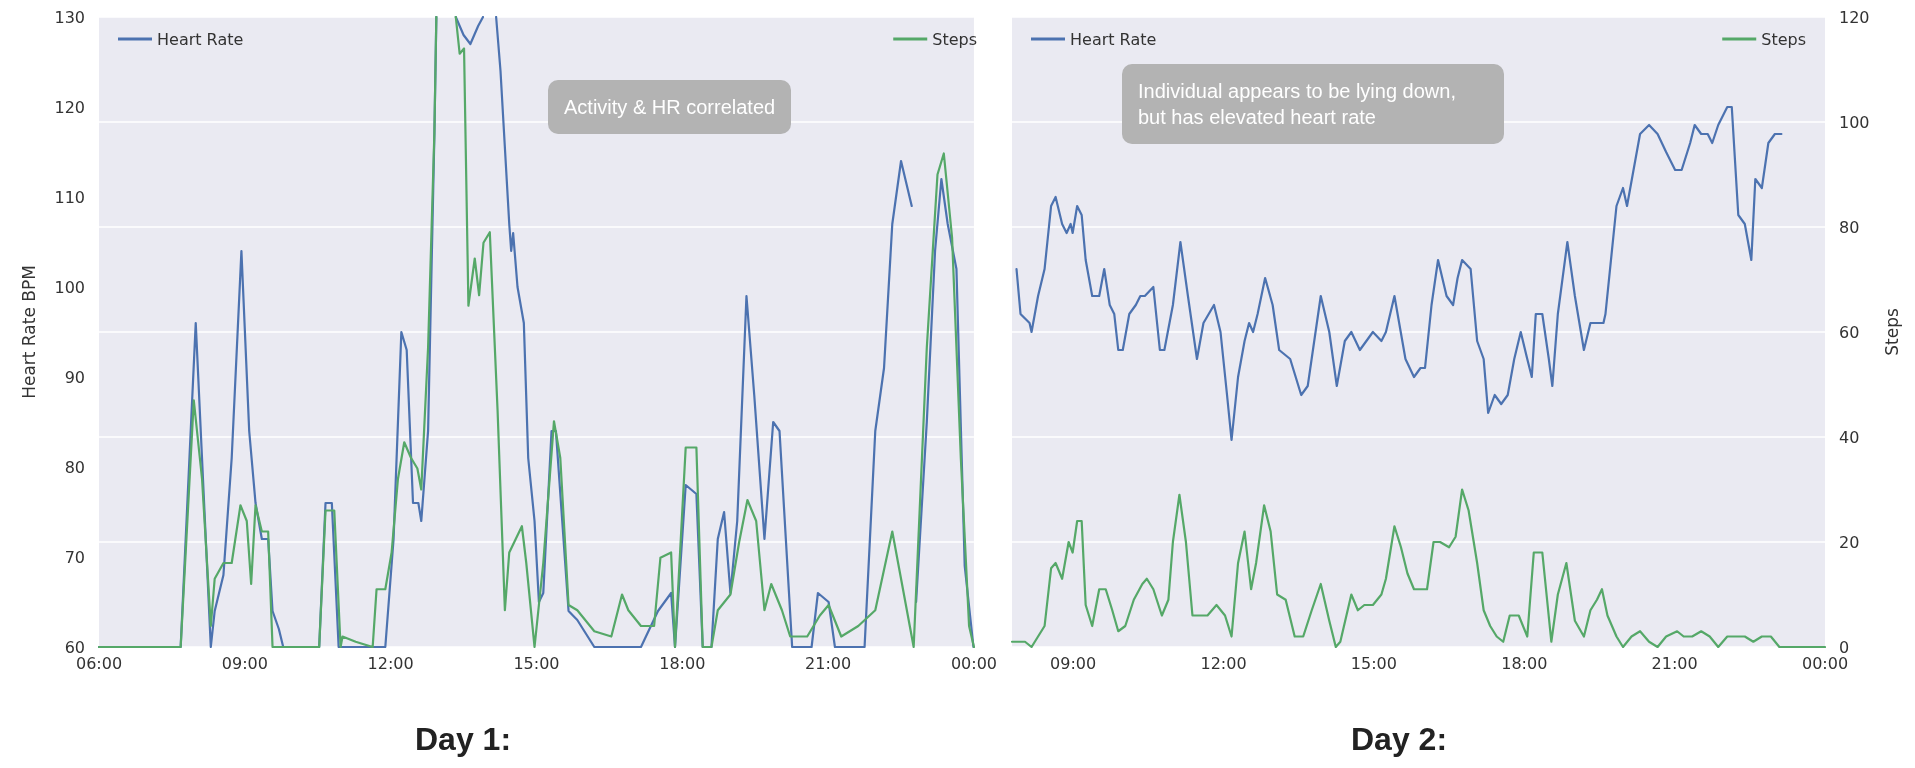 This screenshot has height=768, width=1915. Describe the element at coordinates (1399, 739) in the screenshot. I see `text: Day 2:` at that location.